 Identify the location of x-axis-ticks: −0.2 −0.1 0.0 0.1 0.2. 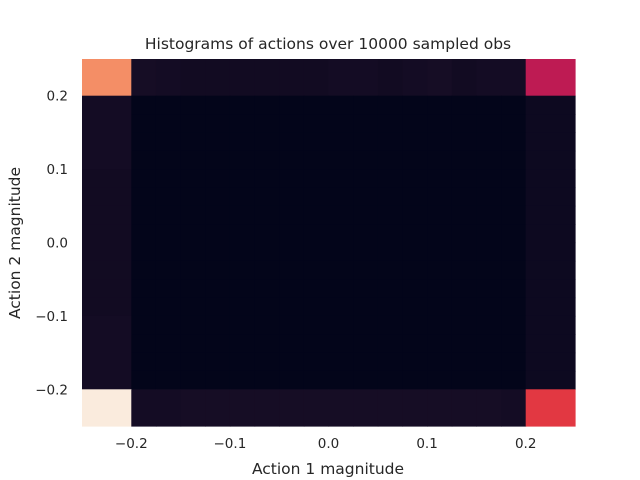
(326, 444).